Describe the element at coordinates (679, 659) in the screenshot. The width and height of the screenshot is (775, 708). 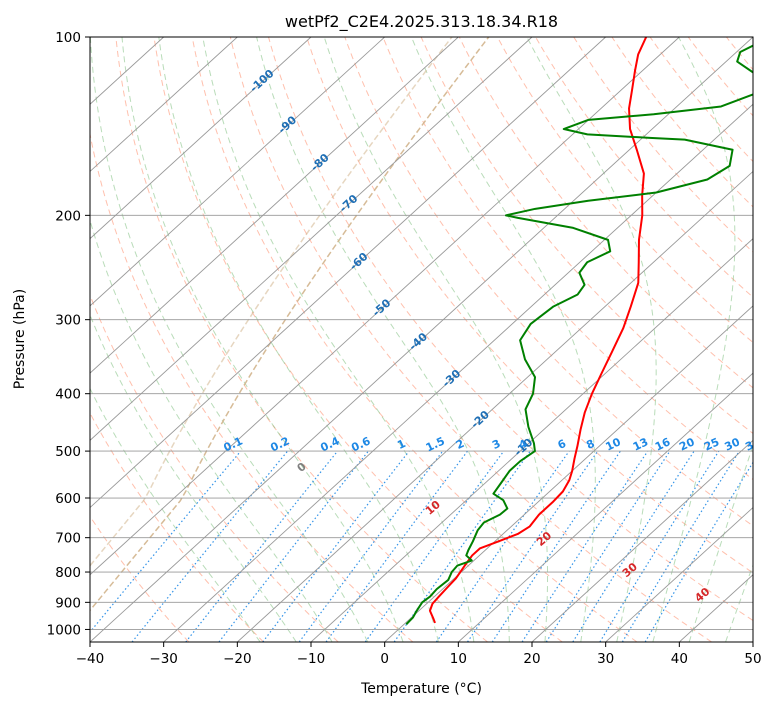
I see `x-tick-label: 40` at that location.